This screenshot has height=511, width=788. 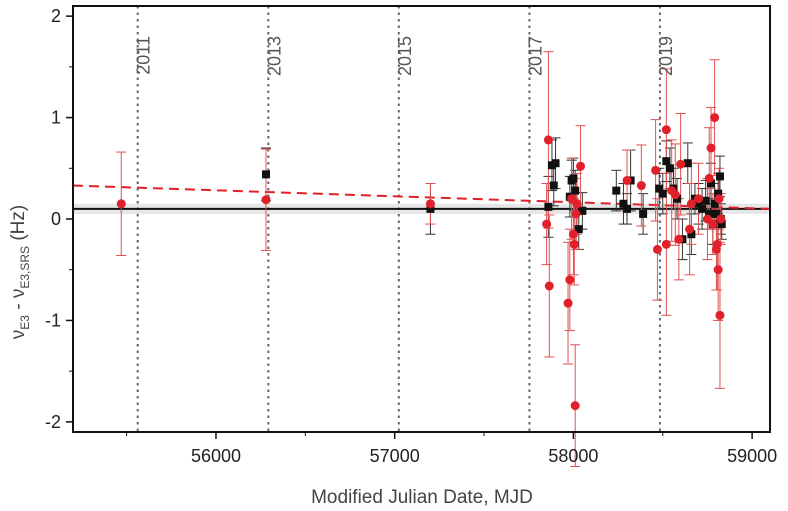 What do you see at coordinates (18, 302) in the screenshot?
I see `y-axis-title-mid: - ν` at bounding box center [18, 302].